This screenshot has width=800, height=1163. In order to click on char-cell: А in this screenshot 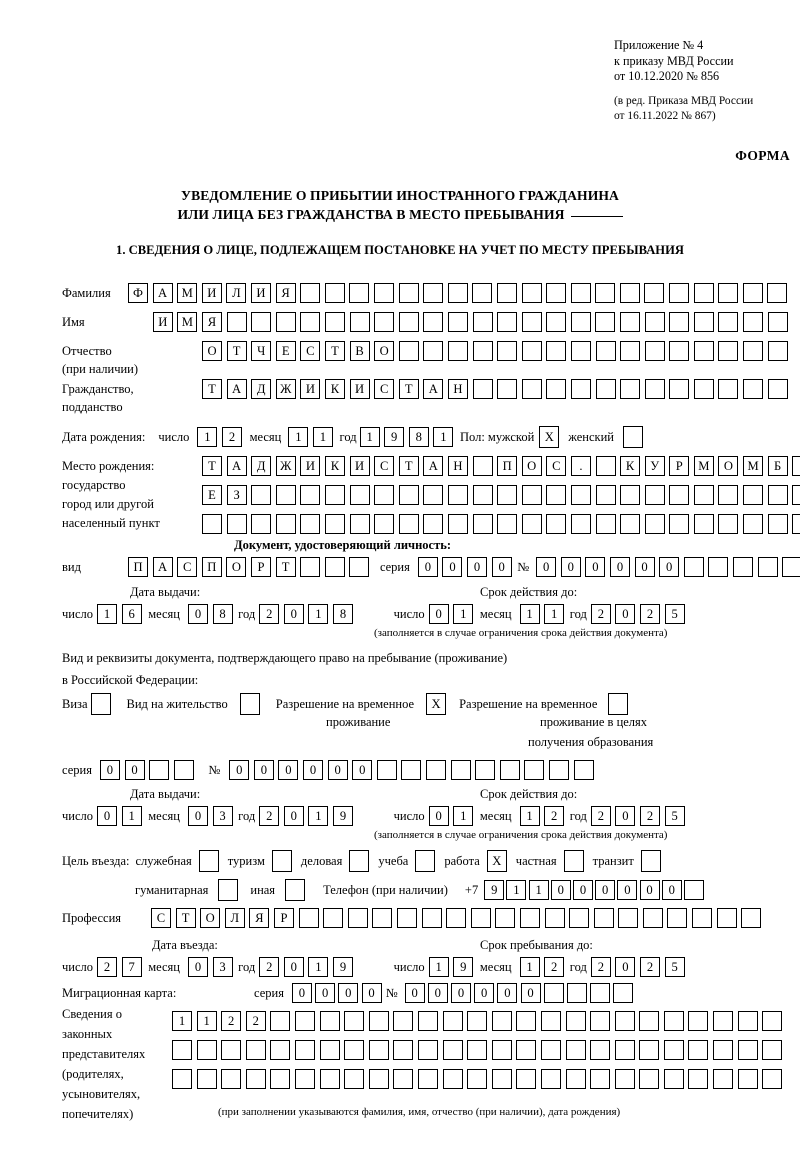, I will do `click(433, 466)`.